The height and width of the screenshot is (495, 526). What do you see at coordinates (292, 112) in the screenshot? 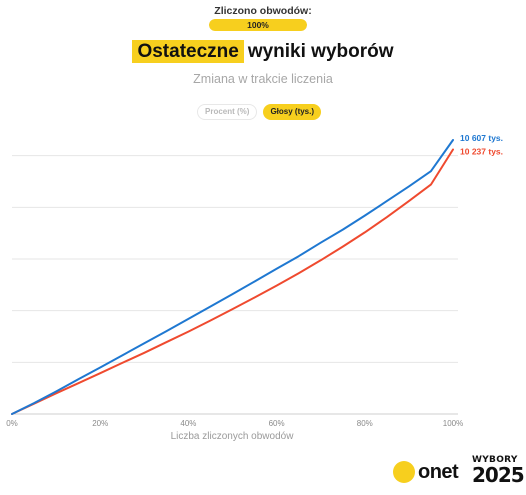
I see `toggle-votes-button: Głosy (tys.)` at bounding box center [292, 112].